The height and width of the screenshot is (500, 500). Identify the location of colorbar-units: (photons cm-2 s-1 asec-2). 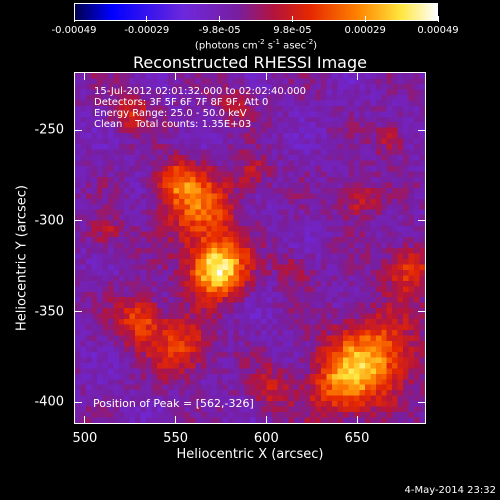
(256, 45).